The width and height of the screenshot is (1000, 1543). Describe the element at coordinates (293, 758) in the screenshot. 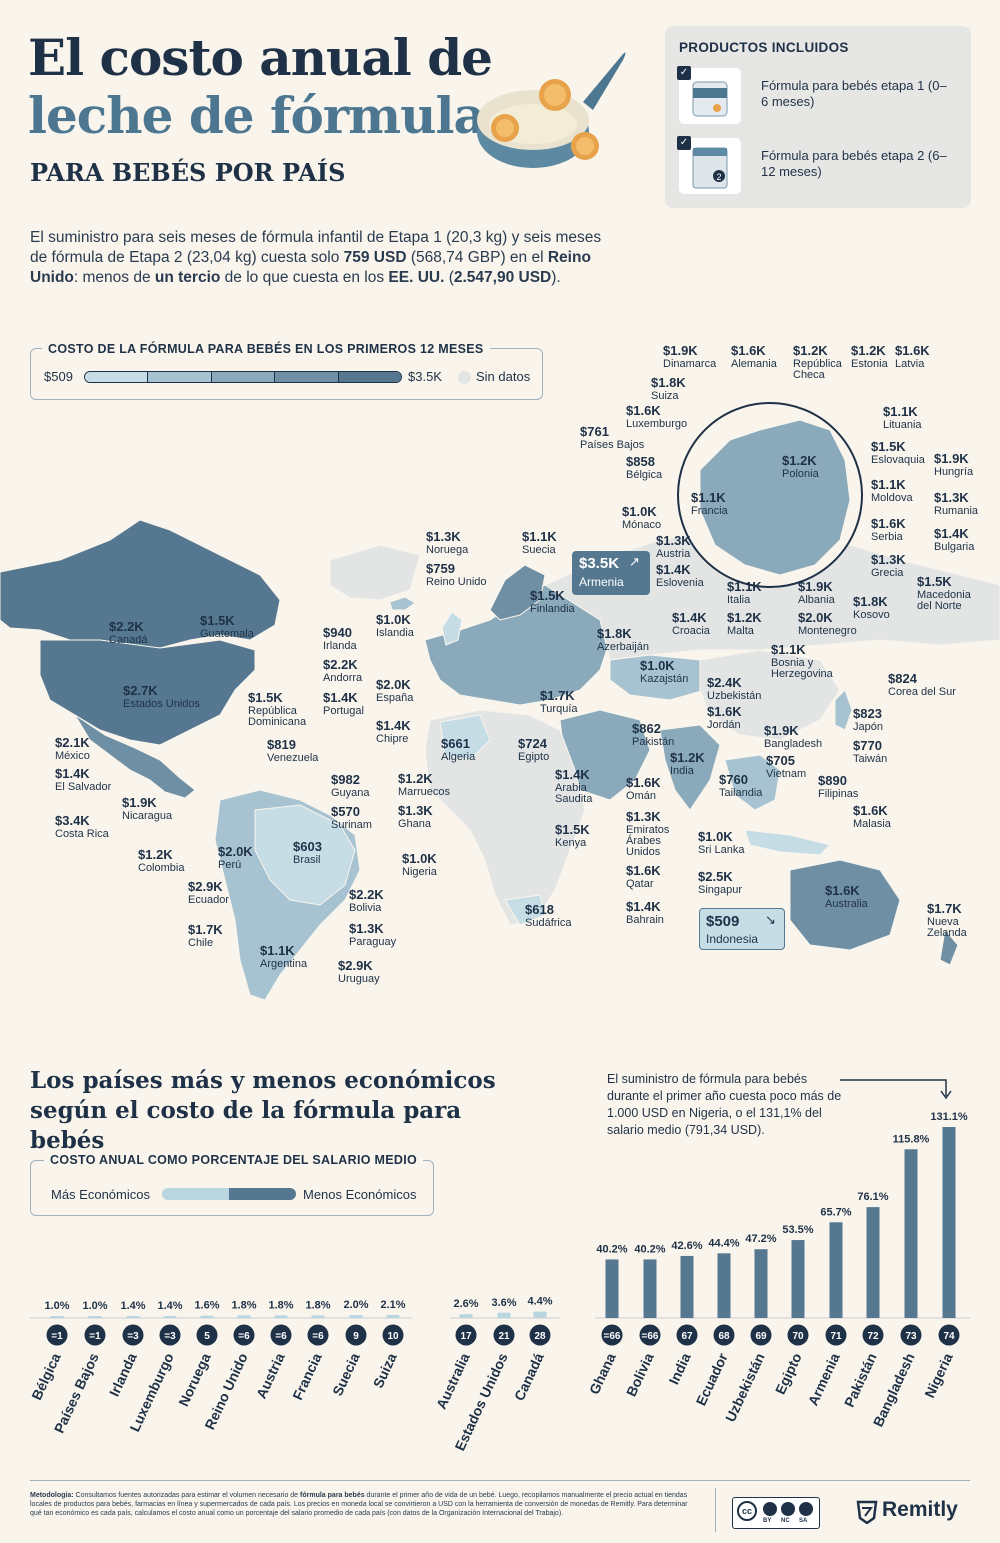

I see `map-label-name: Venezuela` at that location.